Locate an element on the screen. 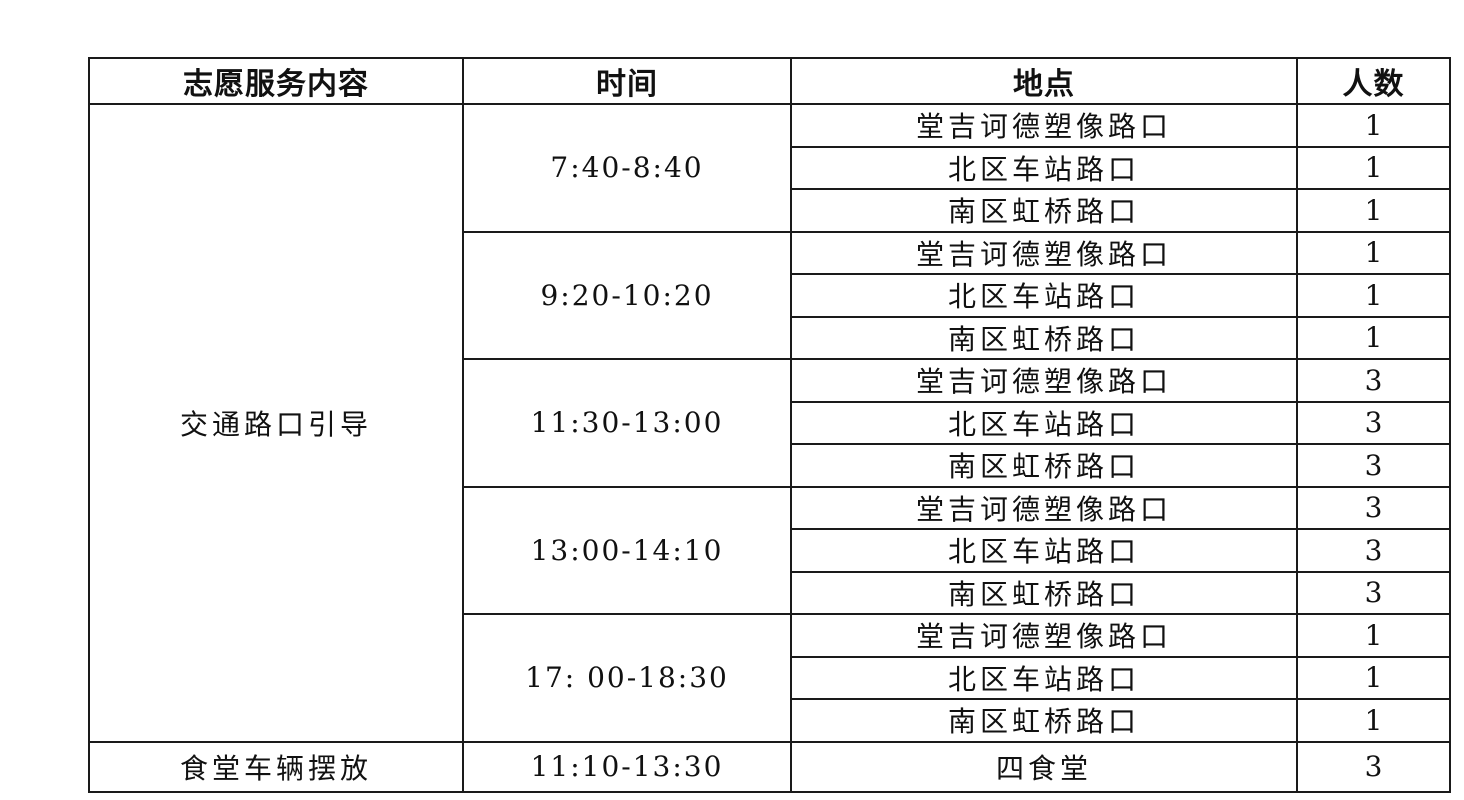  time-cell: 17: 00-18:30 is located at coordinates (627, 678).